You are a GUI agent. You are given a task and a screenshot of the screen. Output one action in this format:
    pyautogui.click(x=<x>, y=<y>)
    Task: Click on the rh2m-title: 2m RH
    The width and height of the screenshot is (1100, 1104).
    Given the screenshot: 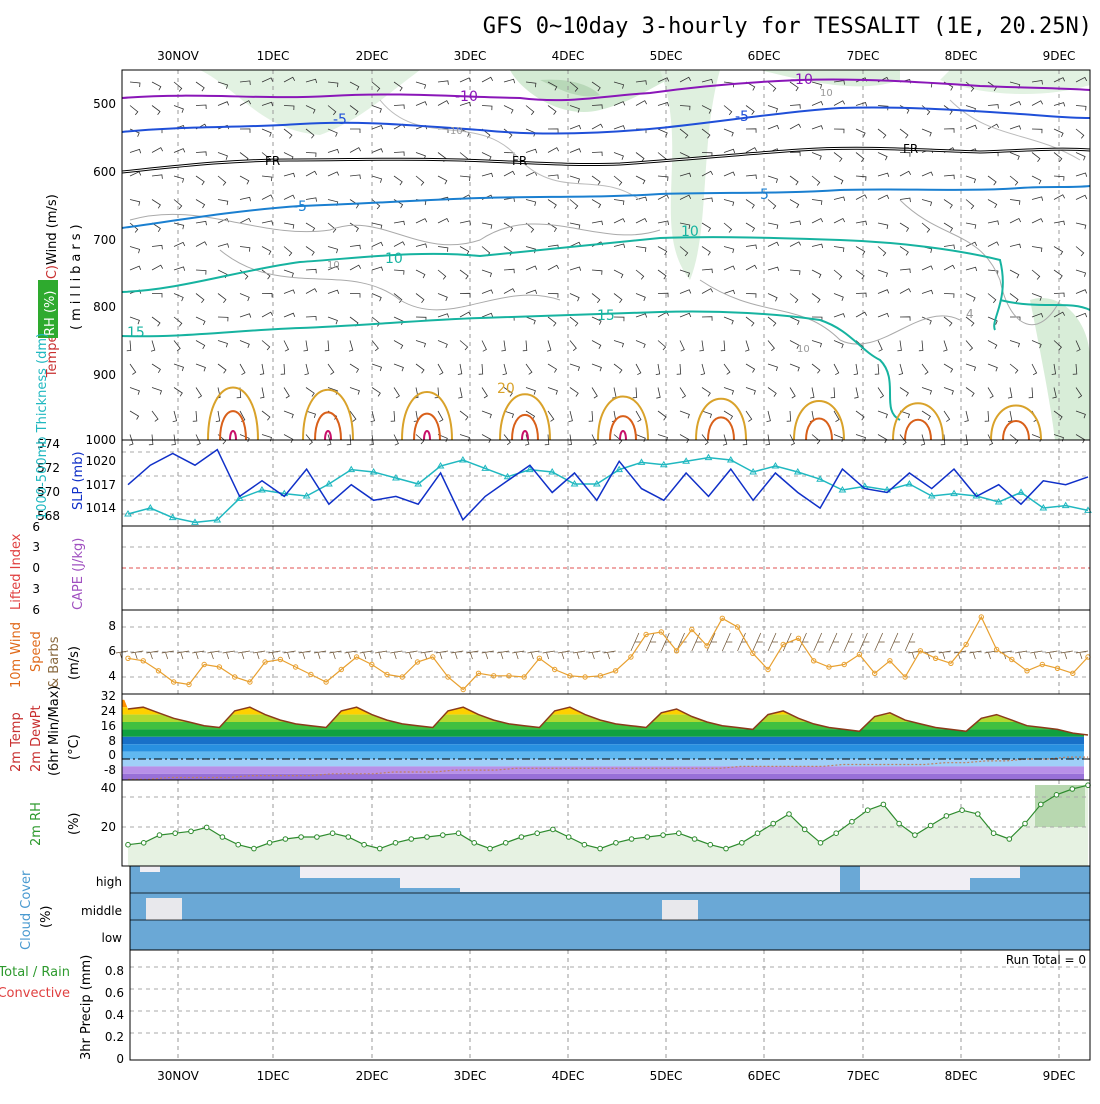 What is the action you would take?
    pyautogui.click(x=36, y=824)
    